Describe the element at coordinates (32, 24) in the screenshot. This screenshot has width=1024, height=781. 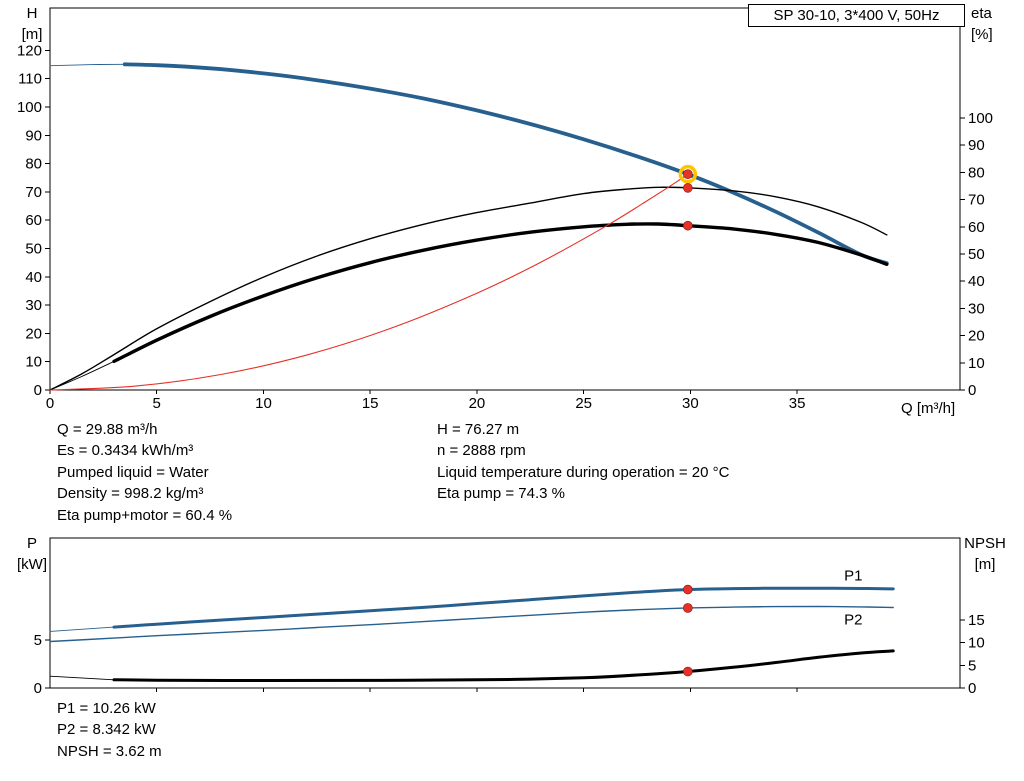
I see `h-axis-title: H [m]` at that location.